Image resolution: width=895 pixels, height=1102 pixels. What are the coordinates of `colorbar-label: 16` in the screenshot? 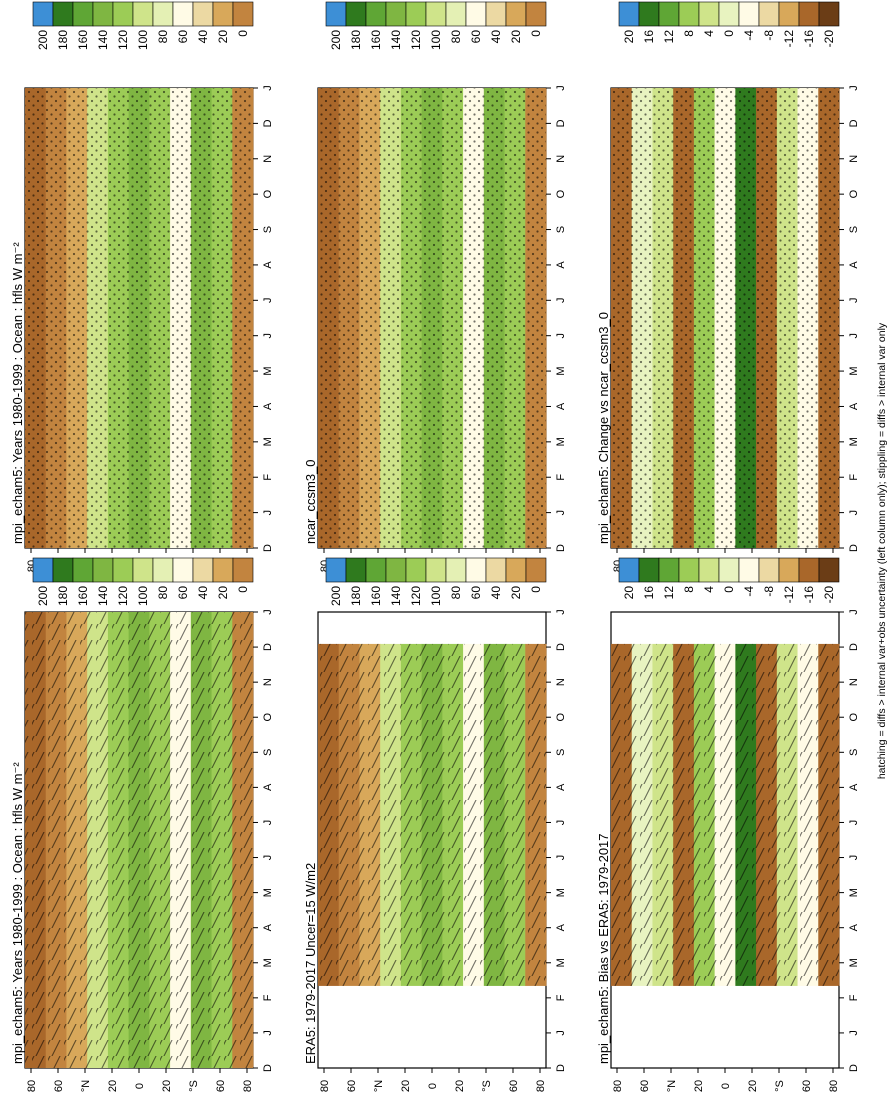 It's located at (649, 593).